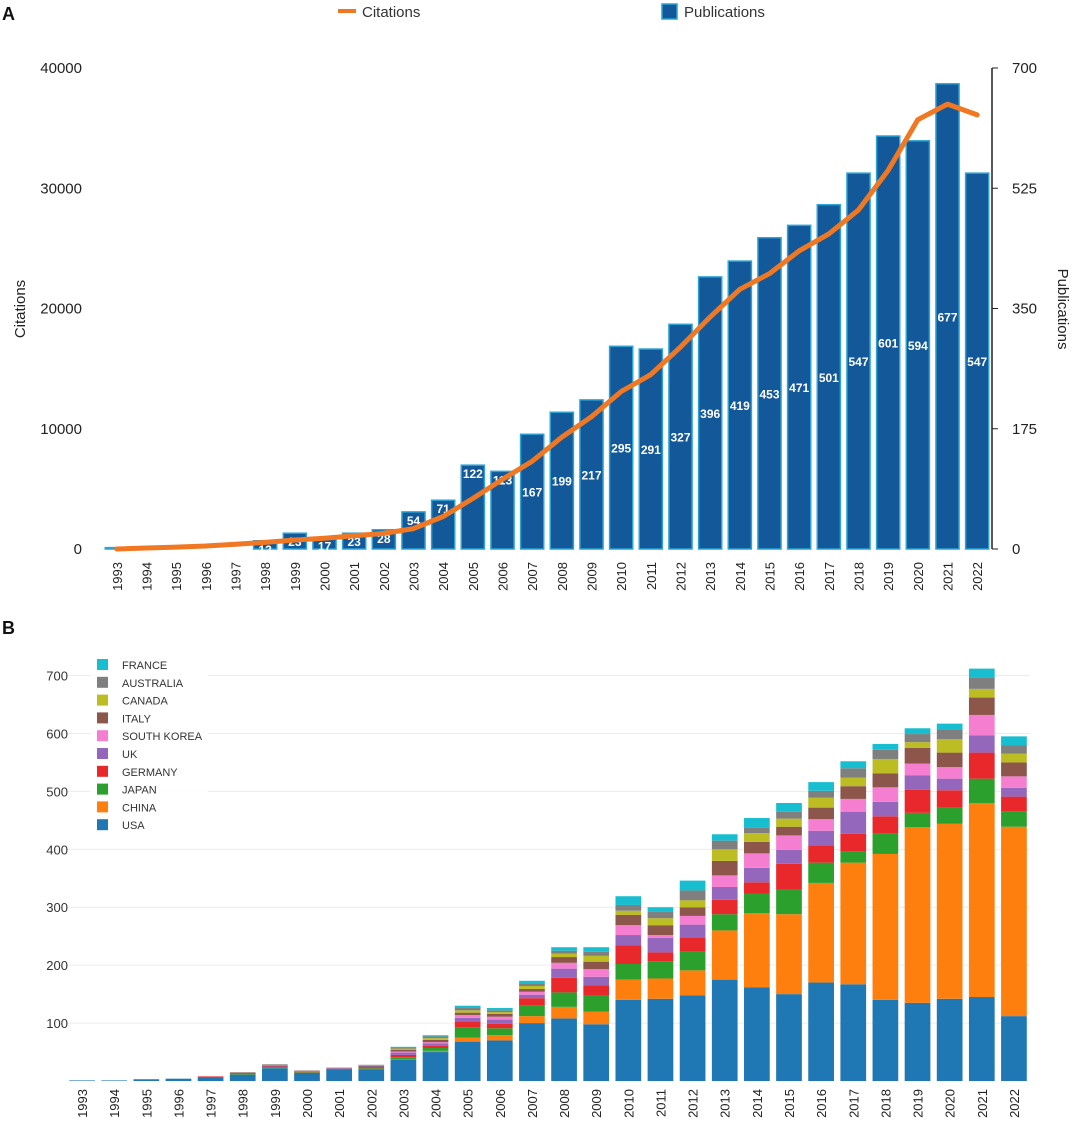 The image size is (1072, 1128). I want to click on panel-a-label: A, so click(8, 14).